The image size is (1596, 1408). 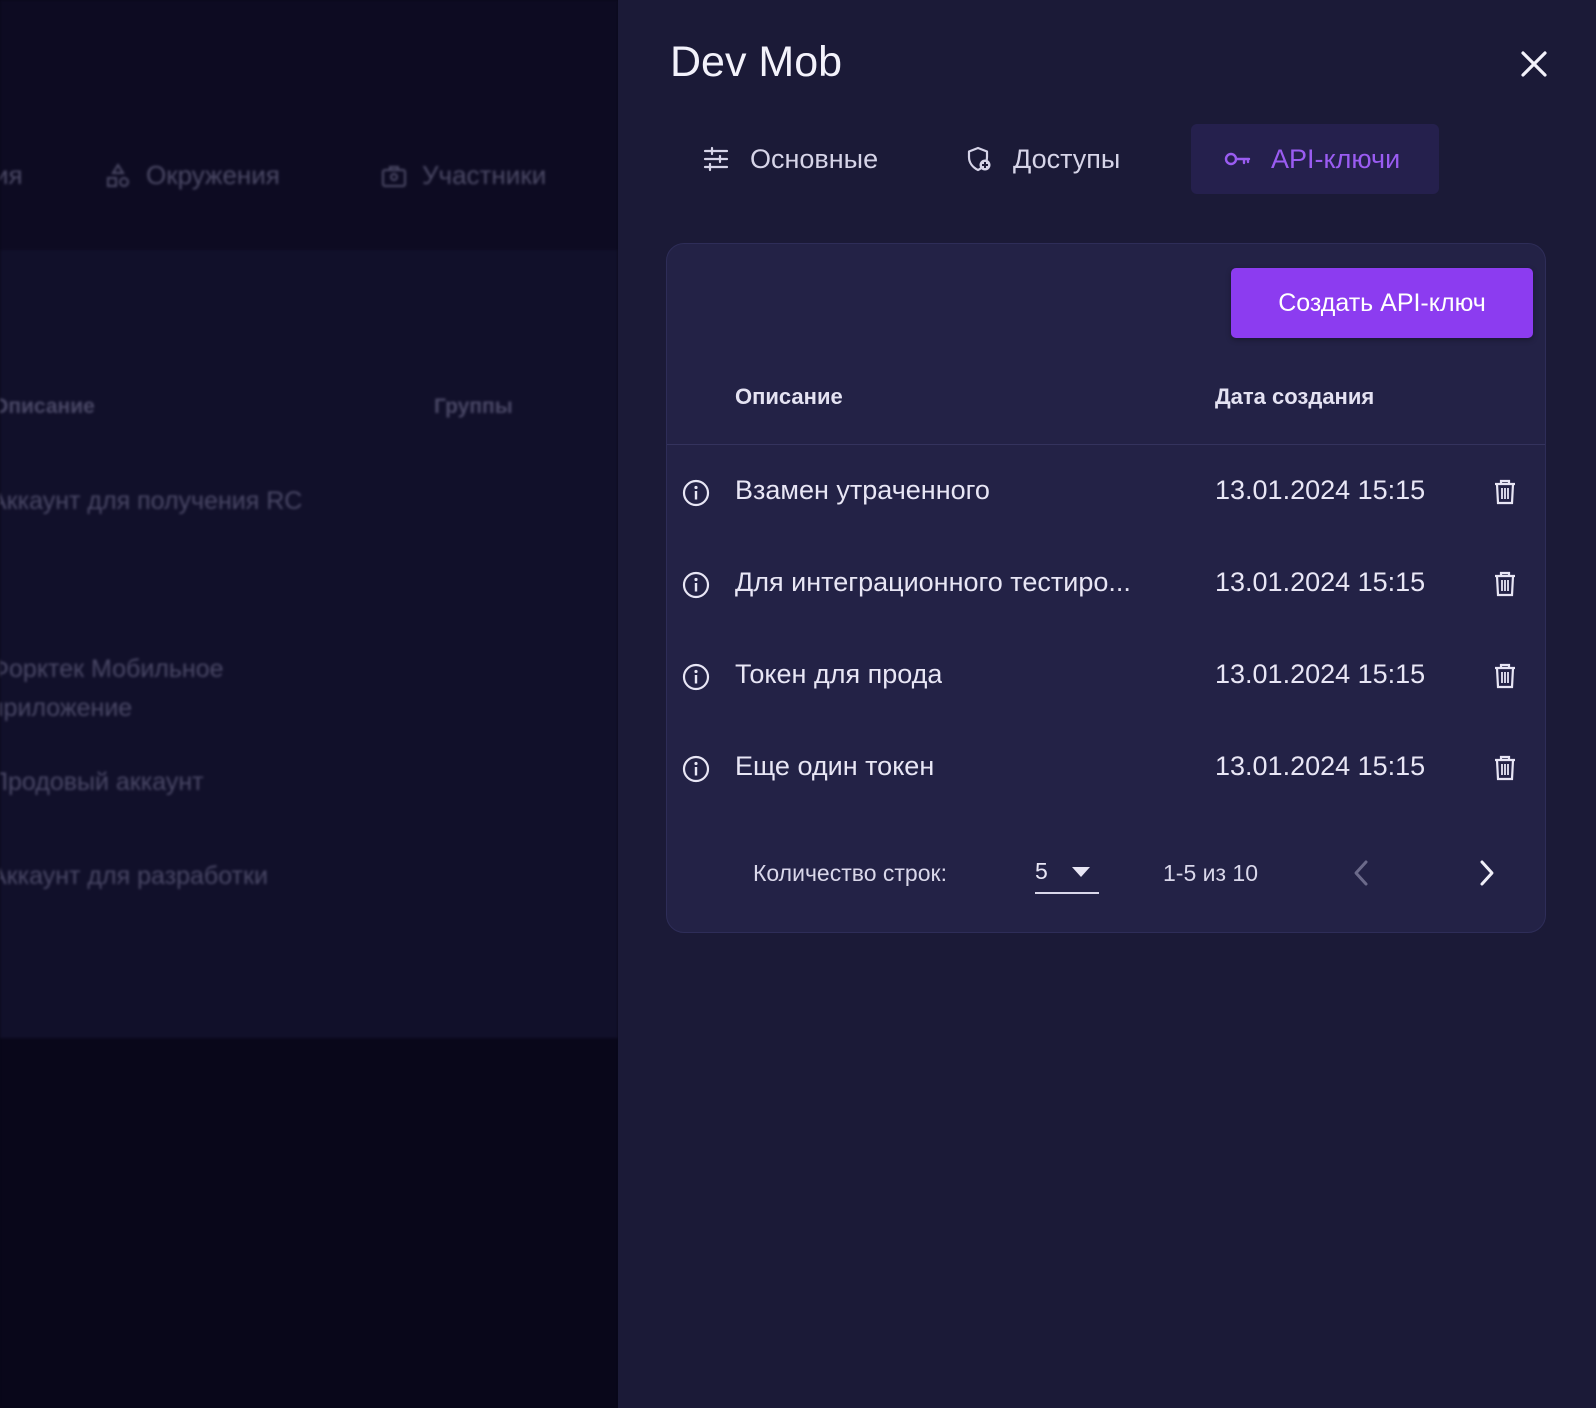 What do you see at coordinates (862, 490) in the screenshot?
I see `row-description: Взамен утраченного` at bounding box center [862, 490].